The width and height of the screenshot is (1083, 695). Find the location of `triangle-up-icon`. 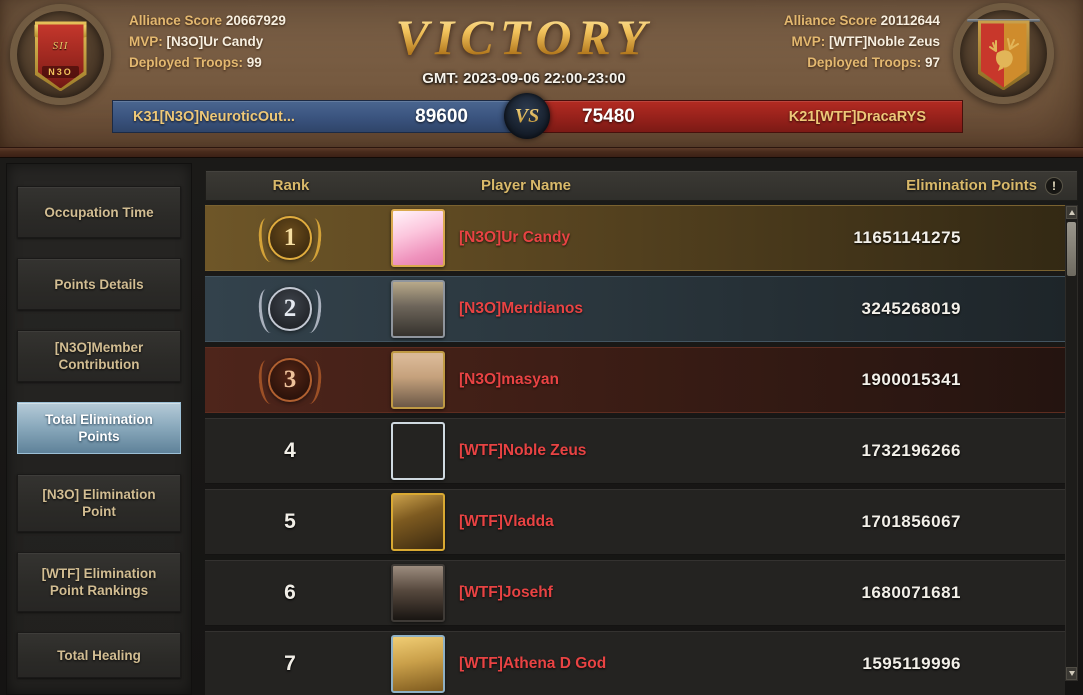

triangle-up-icon is located at coordinates (1071, 212).